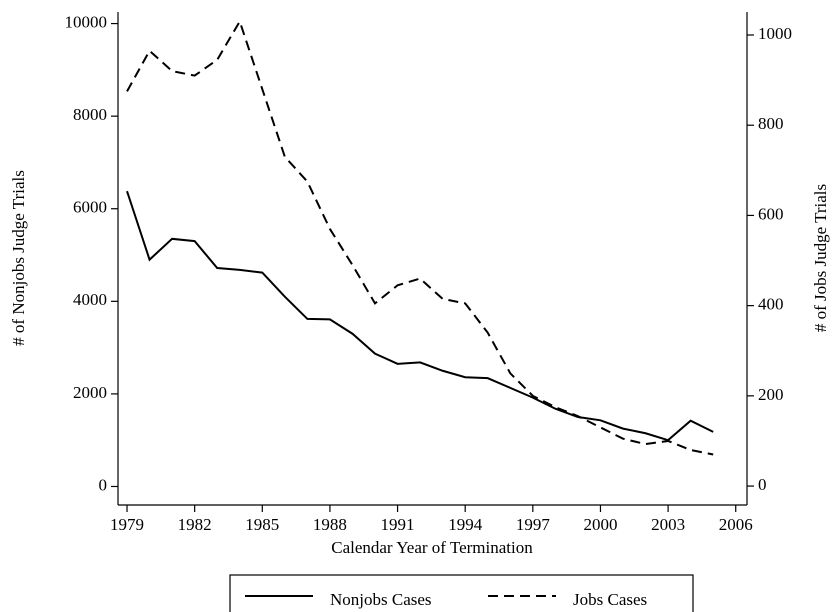 This screenshot has height=612, width=835. Describe the element at coordinates (461, 593) in the screenshot. I see `legend-box` at that location.